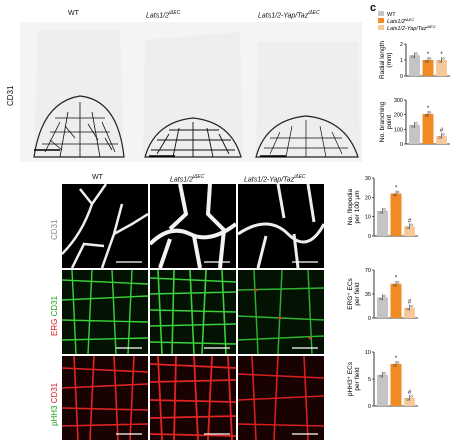  I want to click on top-col-label-lats: Lats1/2iΔEC, so click(163, 15).